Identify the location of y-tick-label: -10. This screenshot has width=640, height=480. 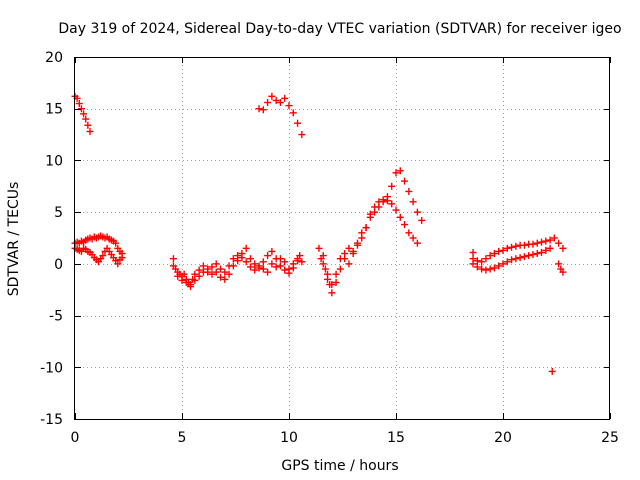
(51, 368).